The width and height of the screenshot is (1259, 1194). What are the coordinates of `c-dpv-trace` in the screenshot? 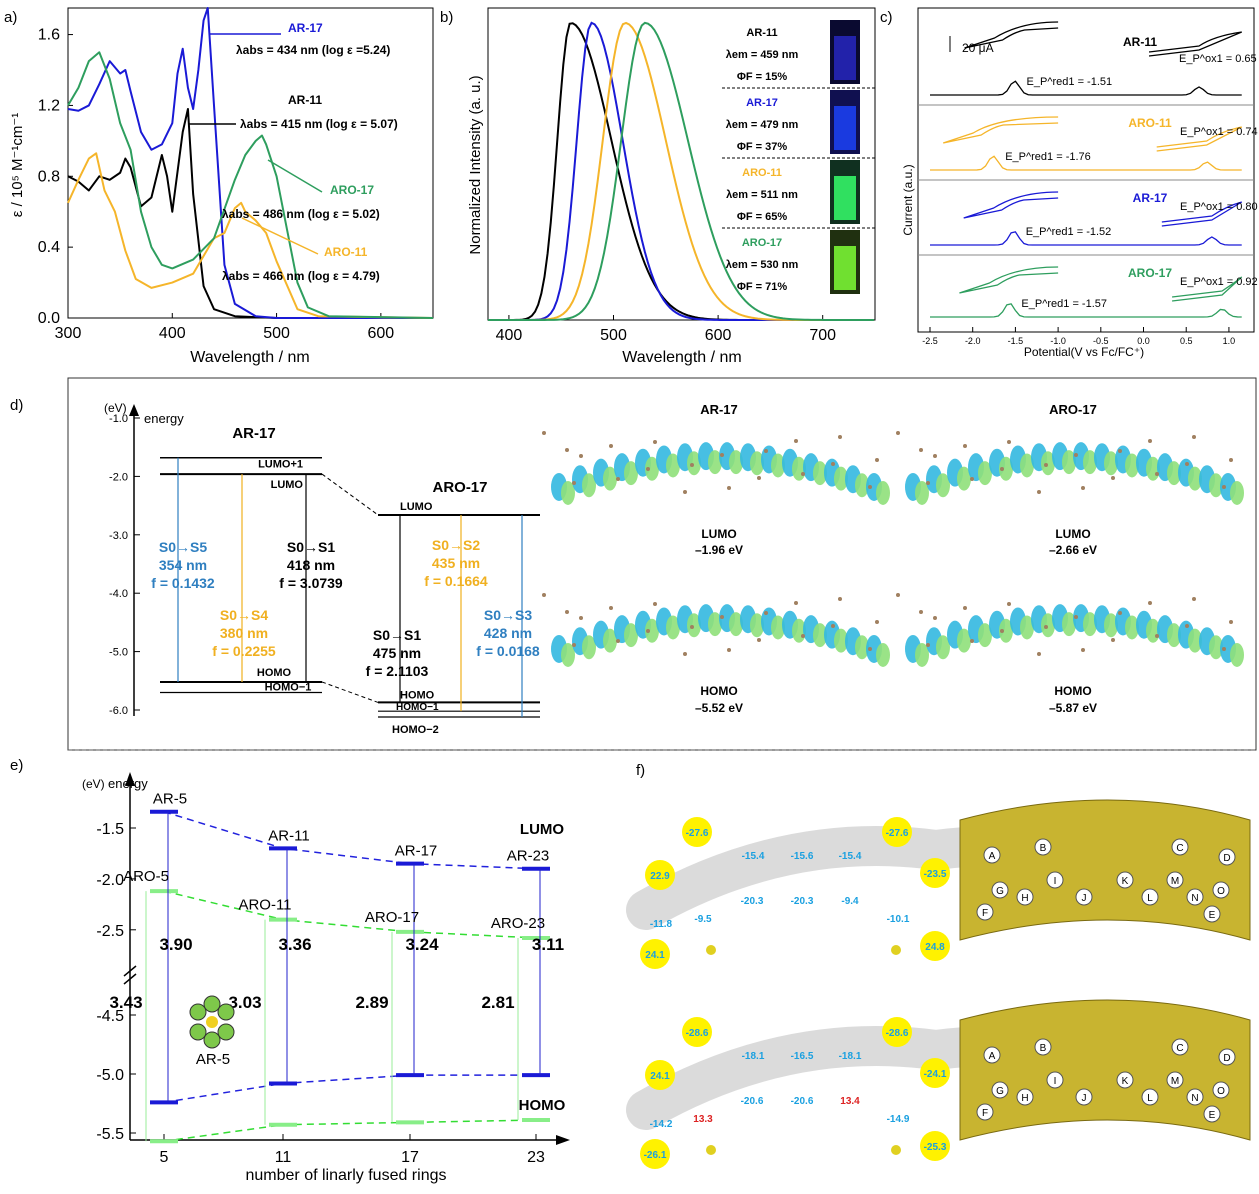 It's located at (1086, 310).